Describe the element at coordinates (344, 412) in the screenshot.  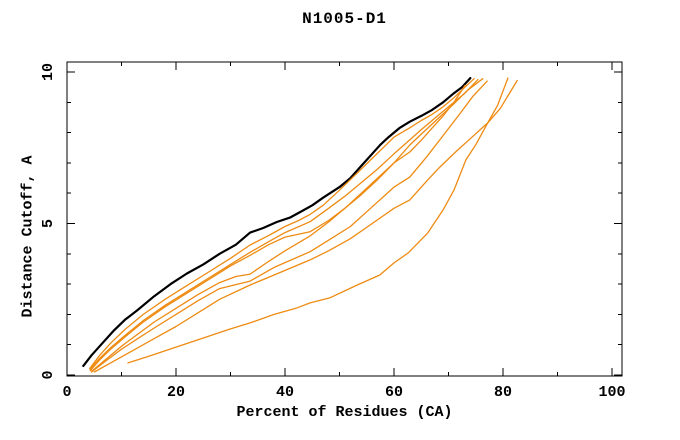
I see `x-axis-label: Percent of Residues (CA)` at that location.